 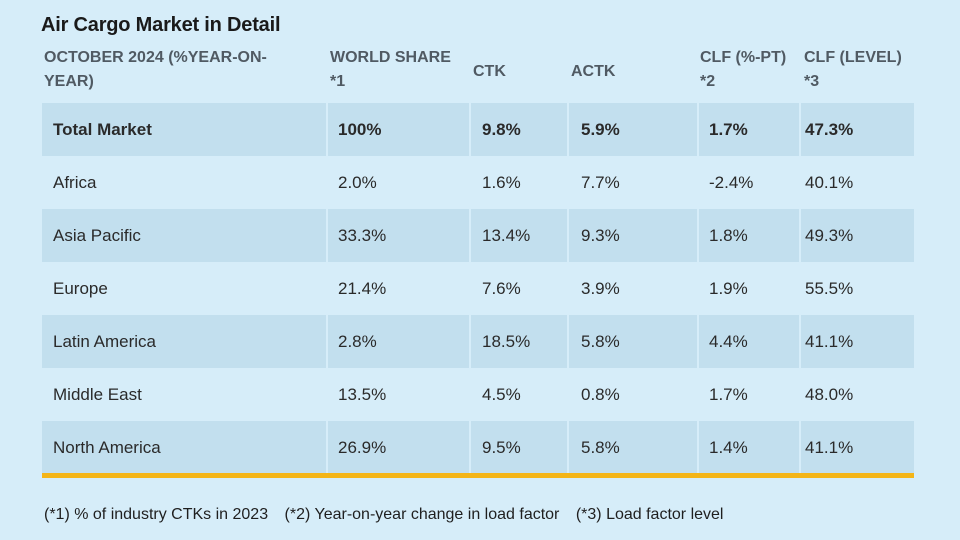 What do you see at coordinates (478, 394) in the screenshot?
I see `table-row: Middle East 13.5% 4.5% 0.8% 1.7% 48.0%` at bounding box center [478, 394].